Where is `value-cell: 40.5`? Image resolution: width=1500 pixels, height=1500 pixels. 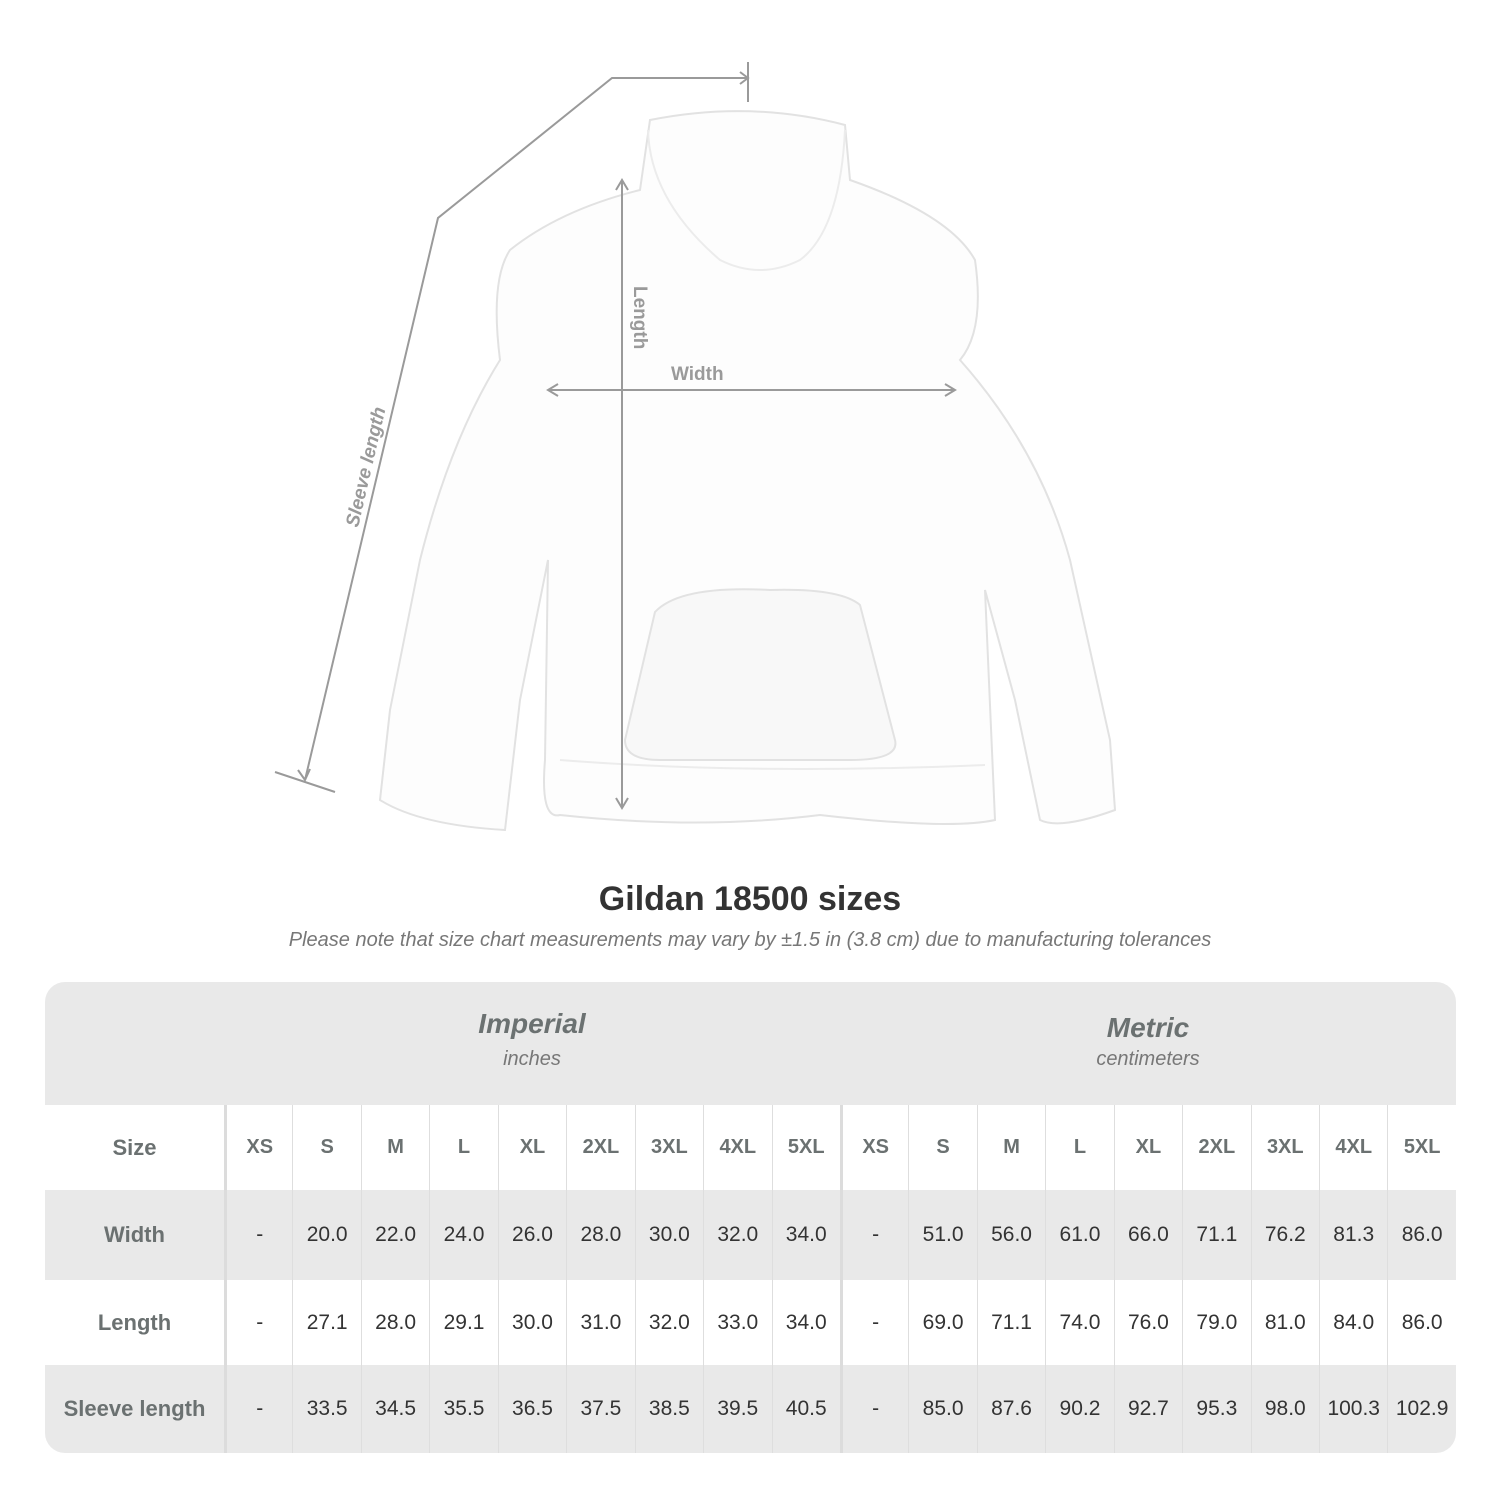 value-cell: 40.5 is located at coordinates (805, 1409).